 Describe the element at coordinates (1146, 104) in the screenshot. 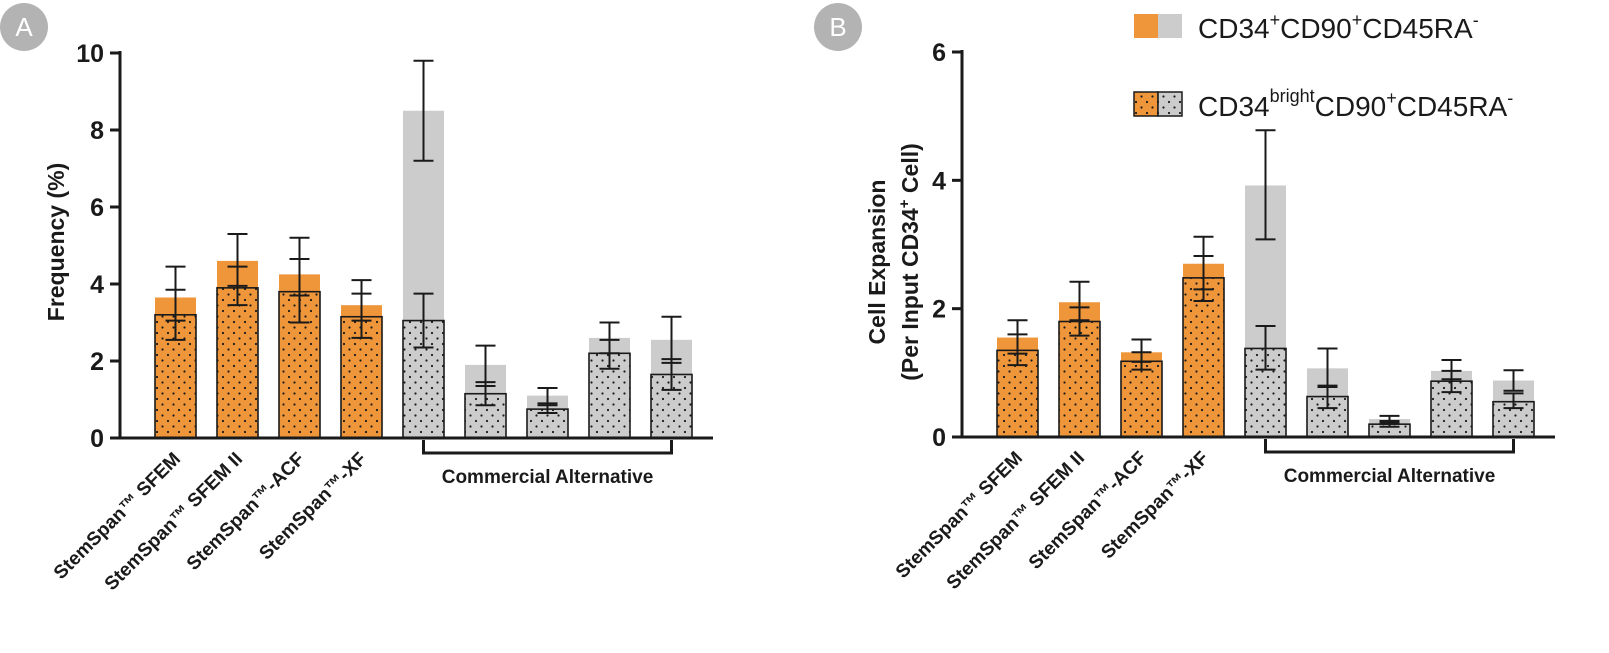

I see `legend-swatch-orange-dotted` at that location.